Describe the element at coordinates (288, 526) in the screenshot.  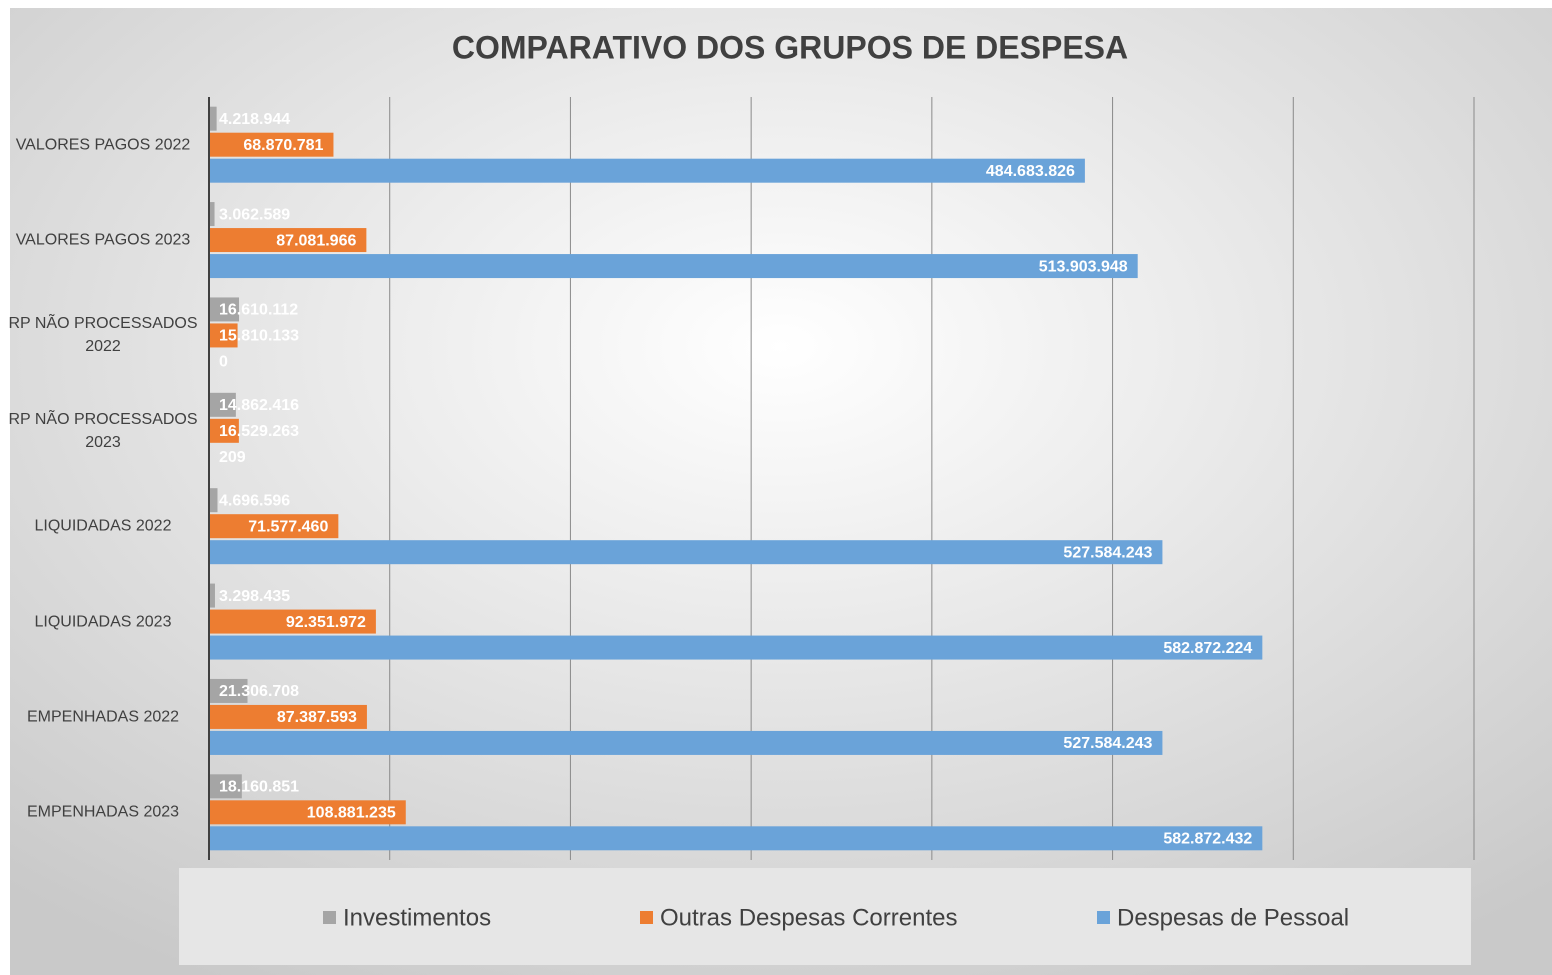
I see `data-label: 71.577.460` at that location.